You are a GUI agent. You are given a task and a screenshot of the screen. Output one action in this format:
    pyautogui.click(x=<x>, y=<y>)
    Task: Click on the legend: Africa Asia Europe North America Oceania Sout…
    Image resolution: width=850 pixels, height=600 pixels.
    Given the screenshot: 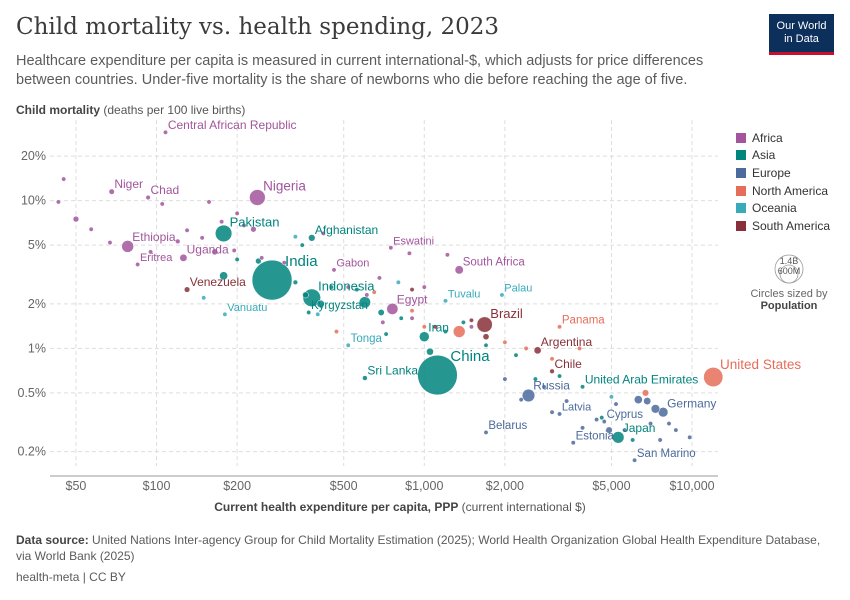 What is the action you would take?
    pyautogui.click(x=783, y=182)
    